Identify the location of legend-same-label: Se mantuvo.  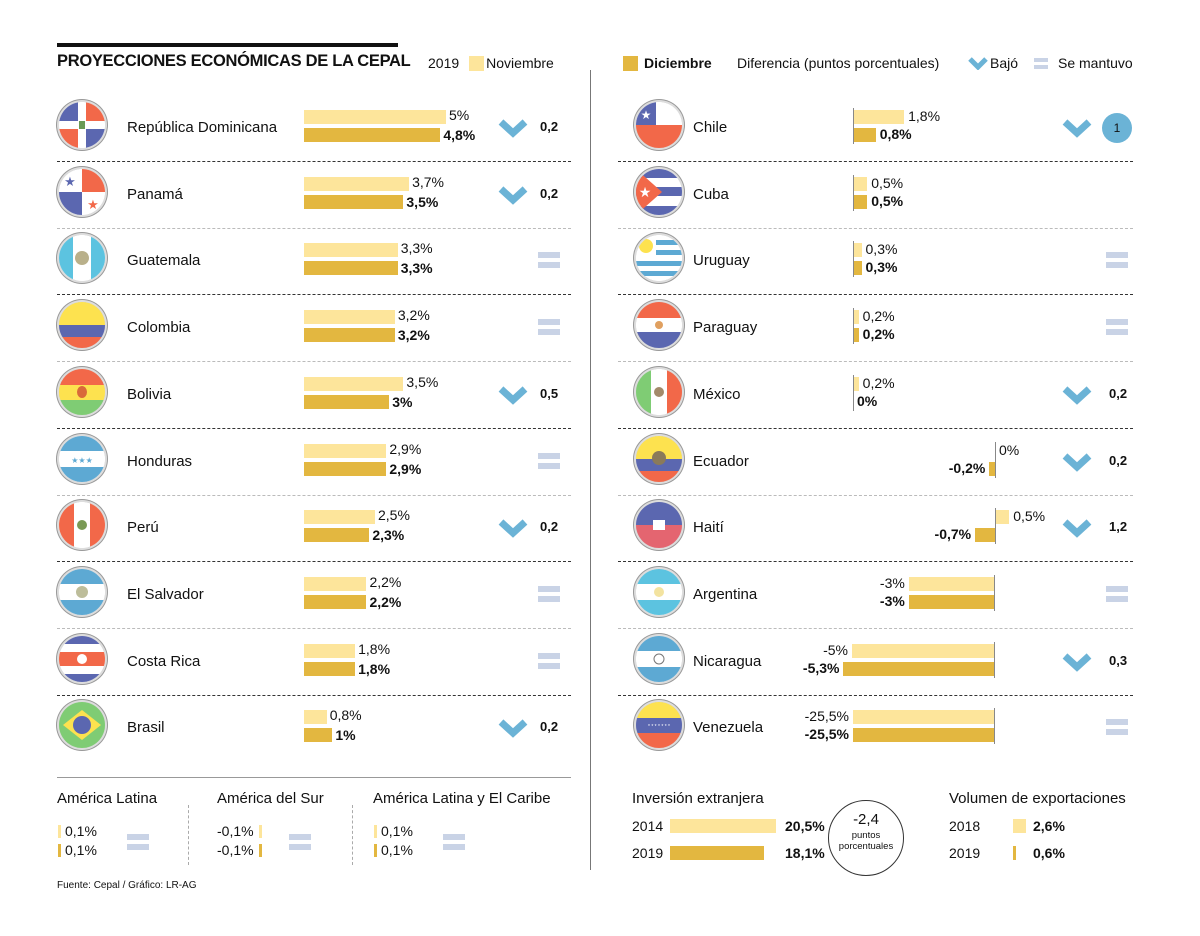
(1095, 63).